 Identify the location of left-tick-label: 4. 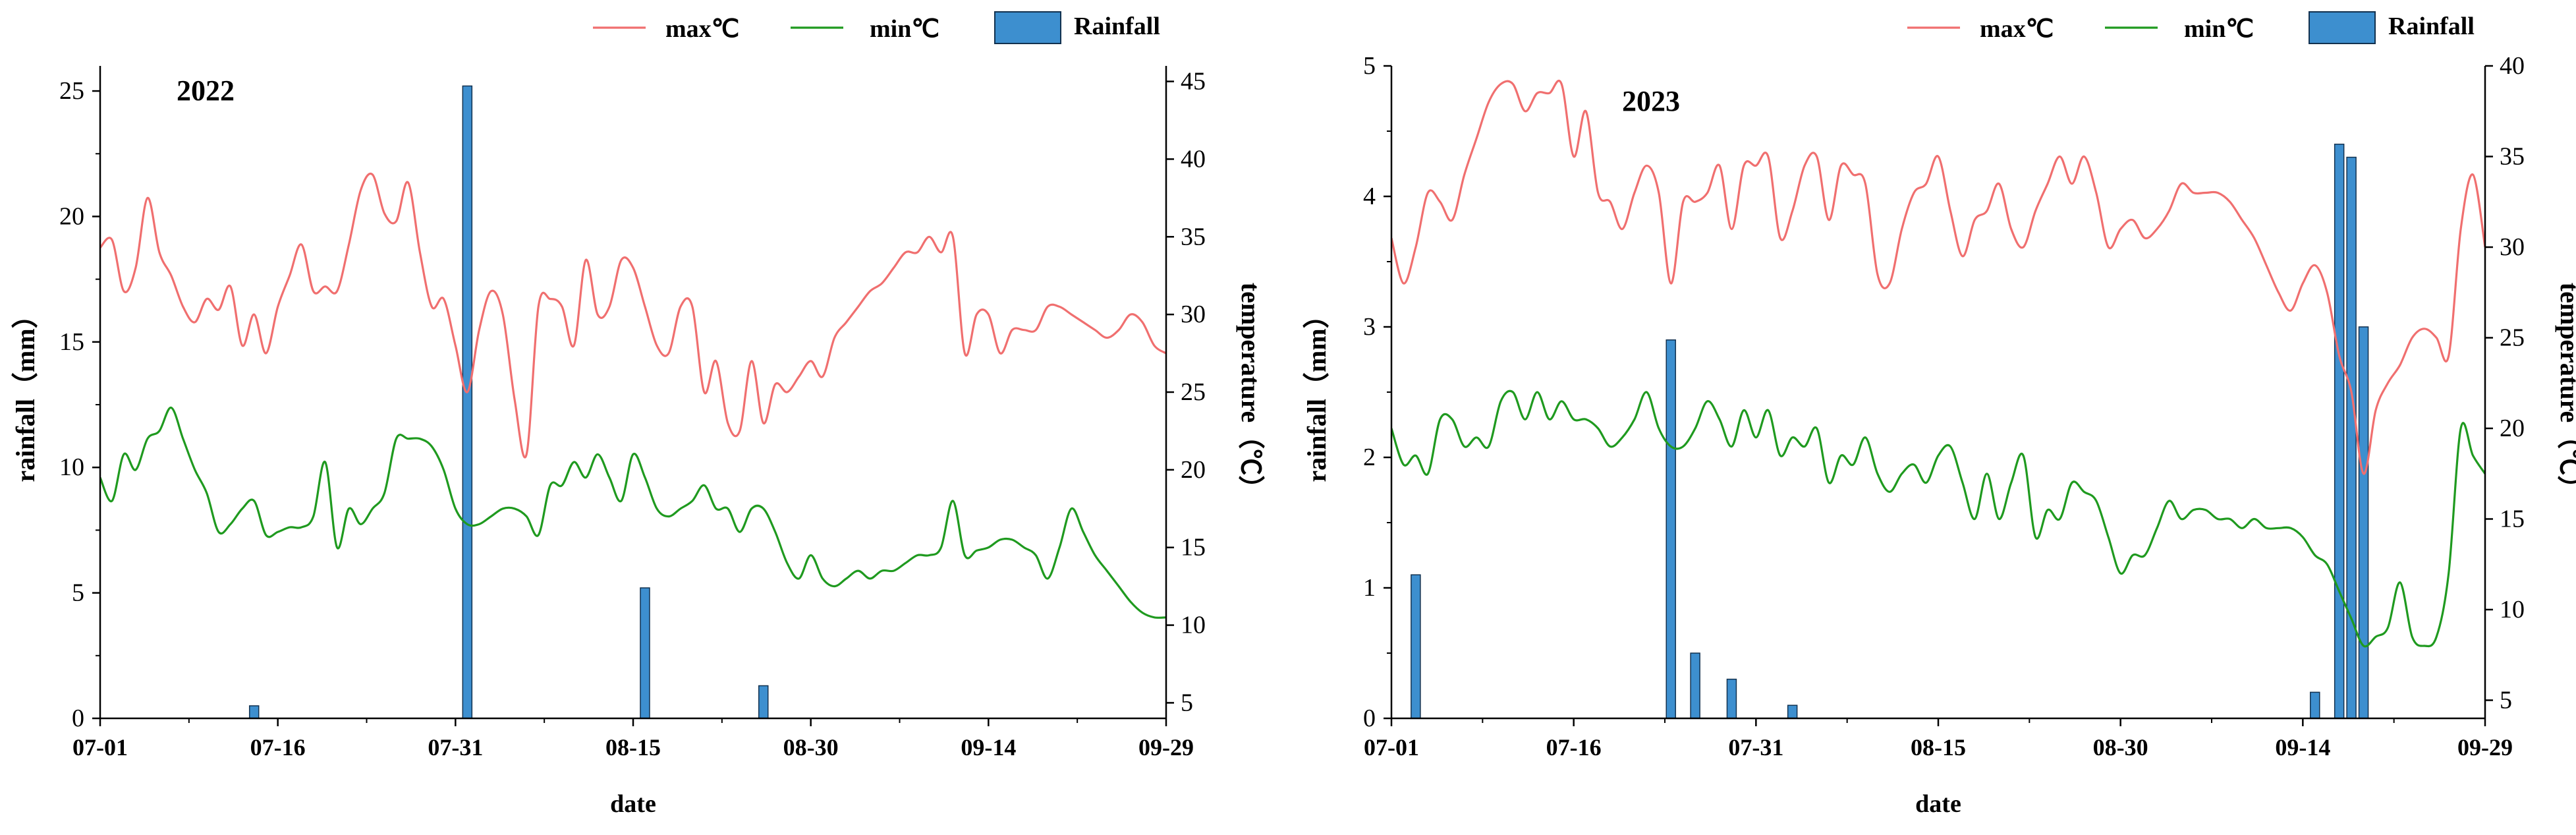
(1369, 197).